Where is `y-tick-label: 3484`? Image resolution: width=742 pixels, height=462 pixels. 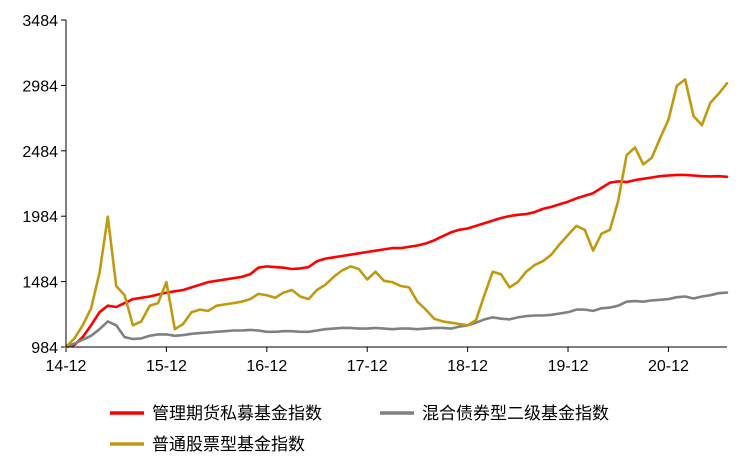
y-tick-label: 3484 is located at coordinates (40, 21).